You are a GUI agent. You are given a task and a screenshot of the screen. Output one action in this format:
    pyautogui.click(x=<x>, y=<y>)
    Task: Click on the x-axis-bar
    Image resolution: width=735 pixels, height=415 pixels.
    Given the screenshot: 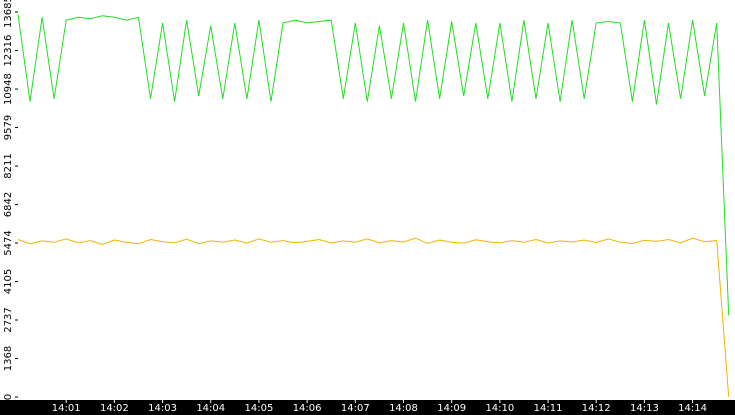 What is the action you would take?
    pyautogui.click(x=367, y=407)
    